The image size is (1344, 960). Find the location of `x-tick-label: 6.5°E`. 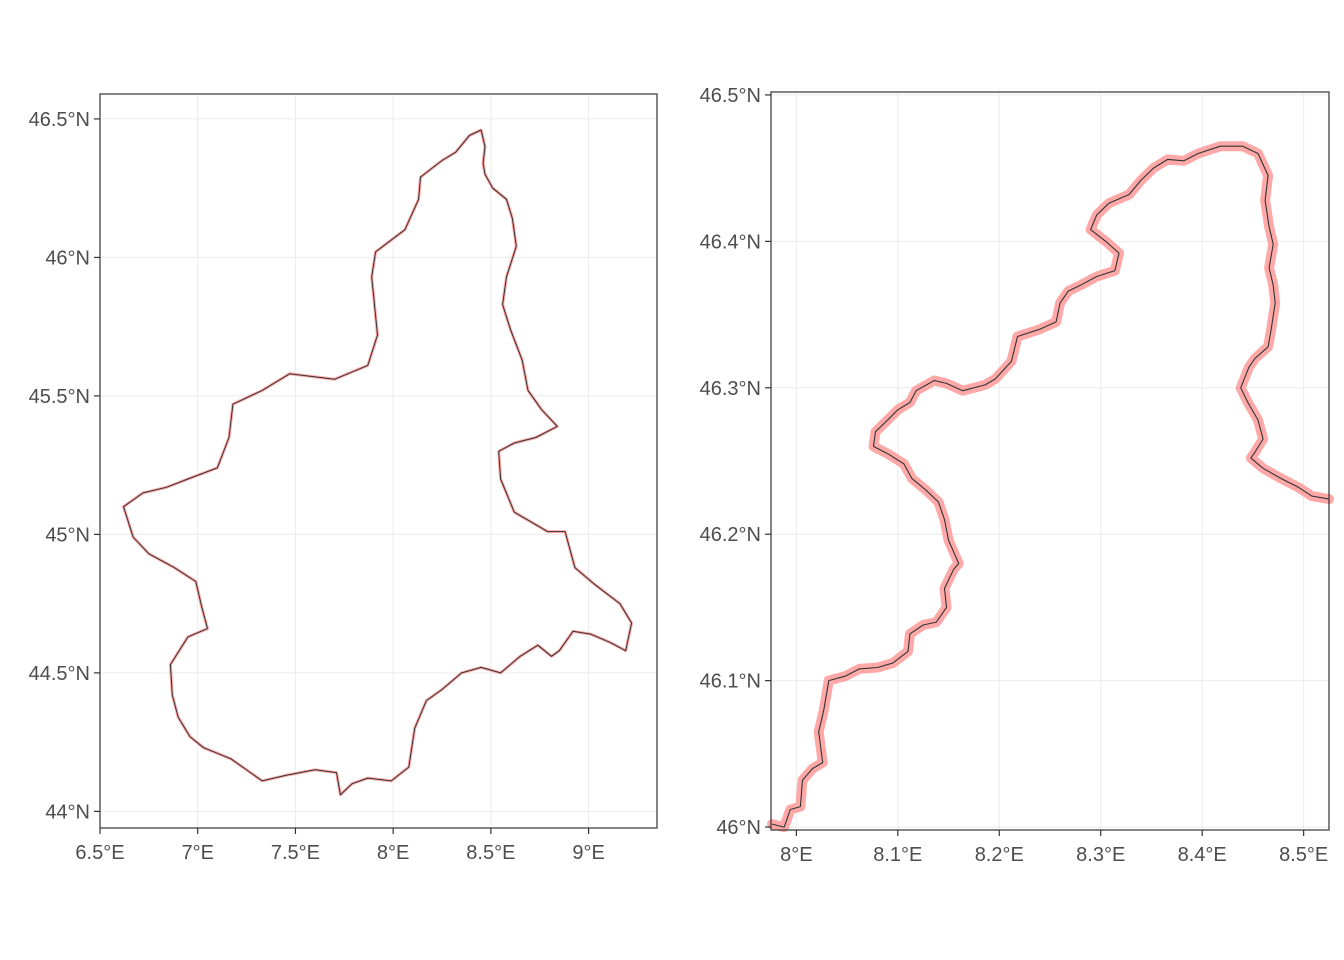

x-tick-label: 6.5°E is located at coordinates (99, 853).